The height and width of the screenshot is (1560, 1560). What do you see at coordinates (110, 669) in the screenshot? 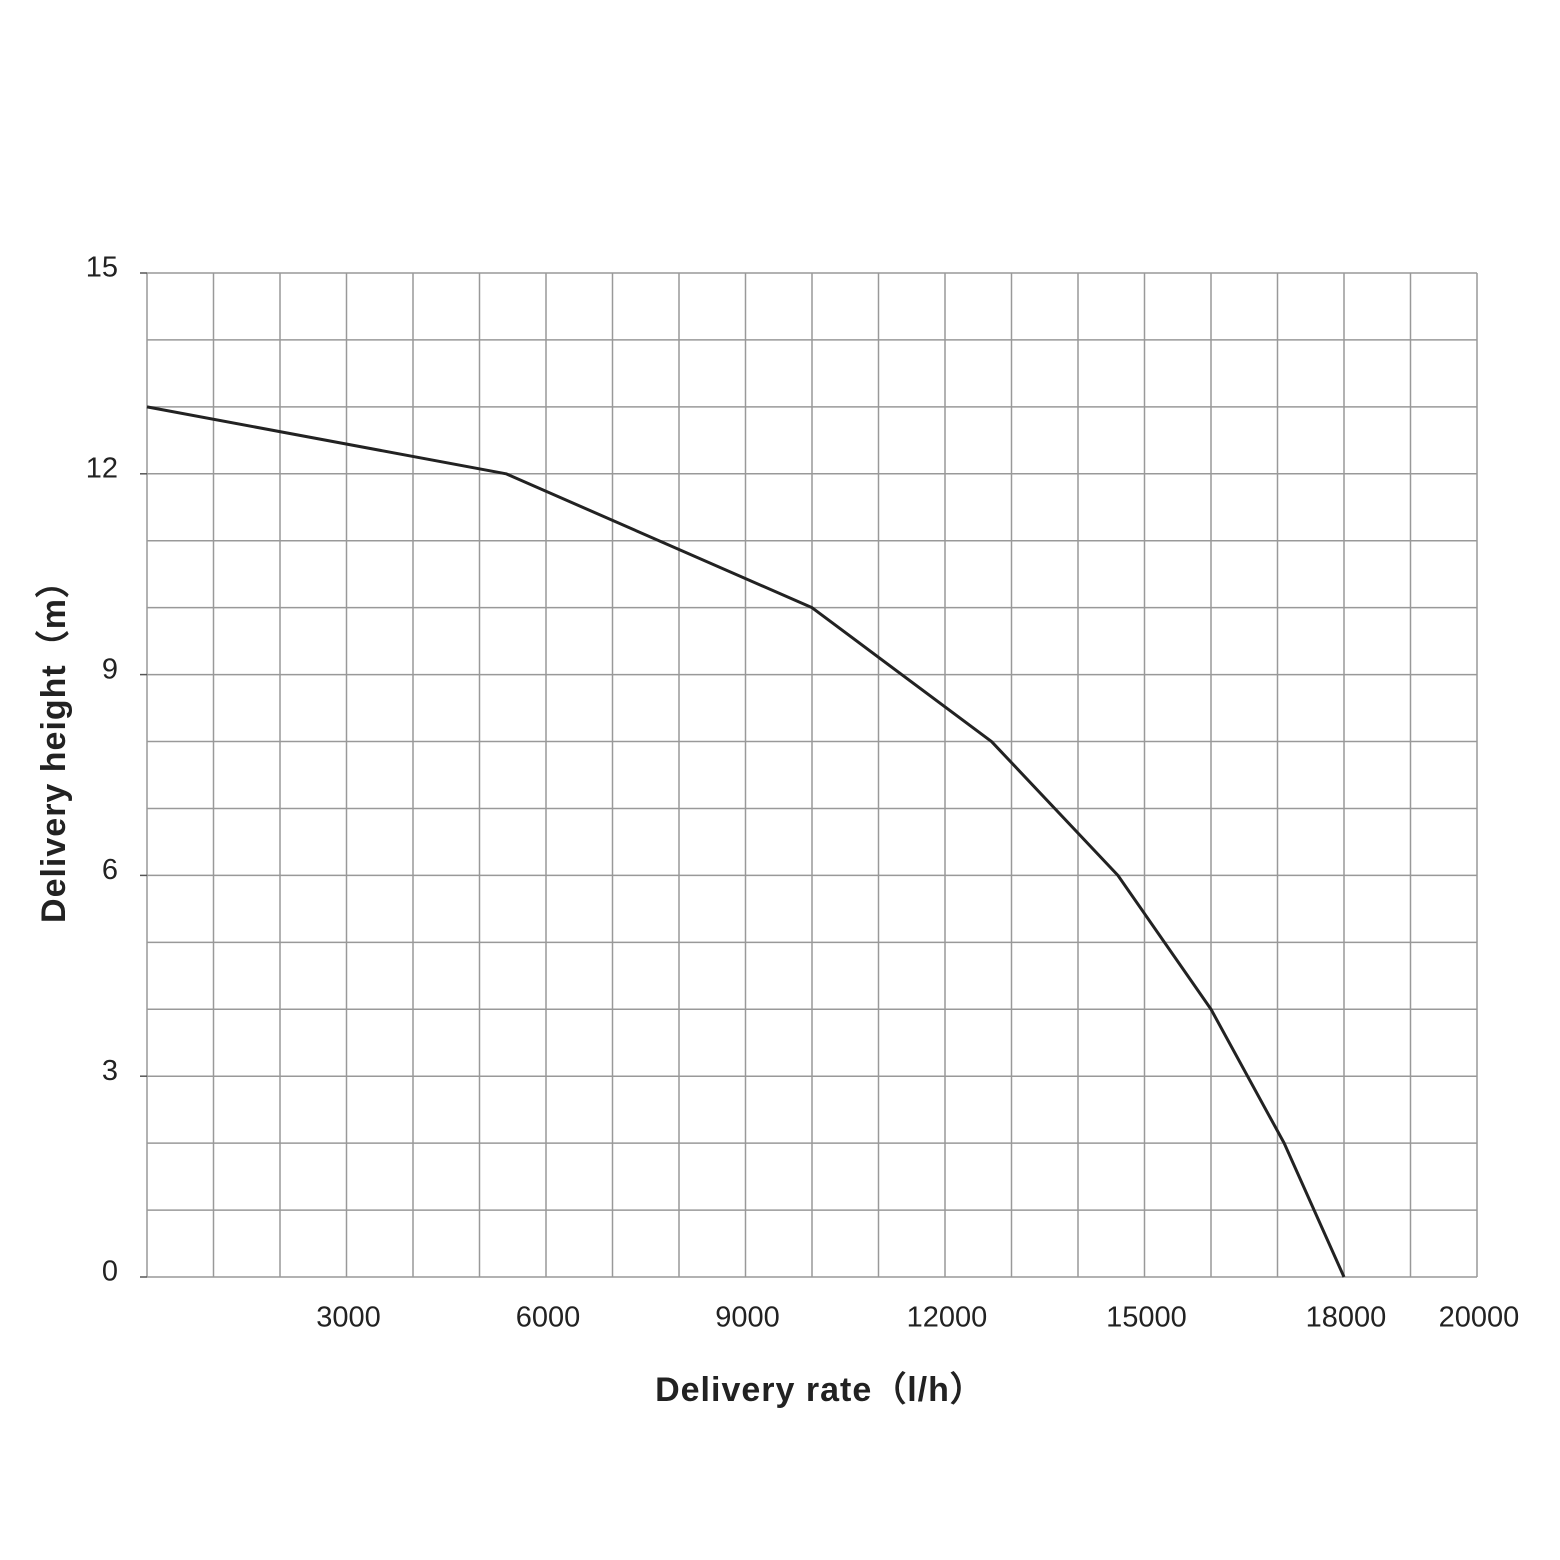
I see `y-tick-label: 9` at bounding box center [110, 669].